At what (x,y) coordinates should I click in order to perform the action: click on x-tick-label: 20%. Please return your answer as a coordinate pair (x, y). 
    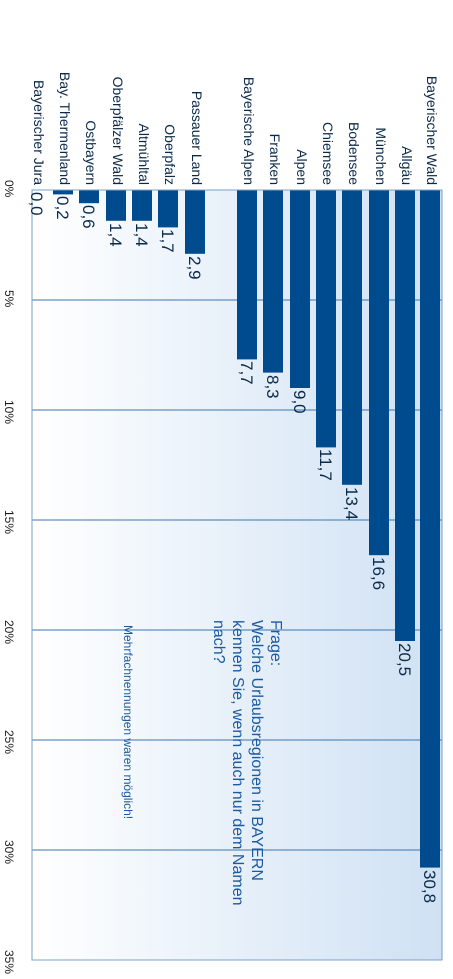
    Looking at the image, I should click on (9, 632).